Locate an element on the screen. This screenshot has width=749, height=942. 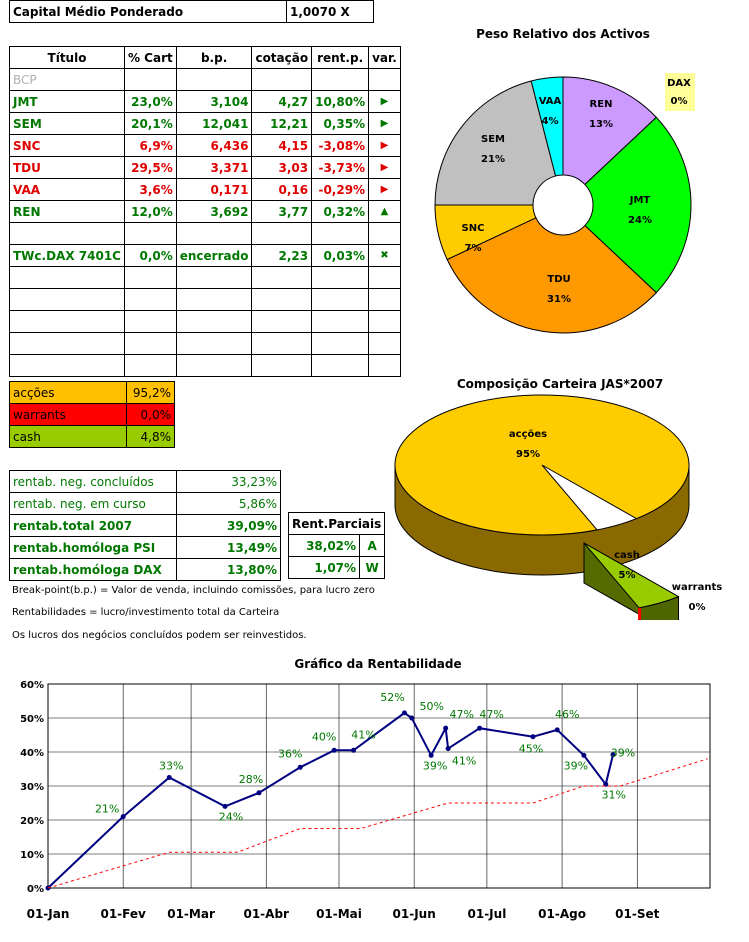
cell-bp: 3,371 is located at coordinates (214, 167).